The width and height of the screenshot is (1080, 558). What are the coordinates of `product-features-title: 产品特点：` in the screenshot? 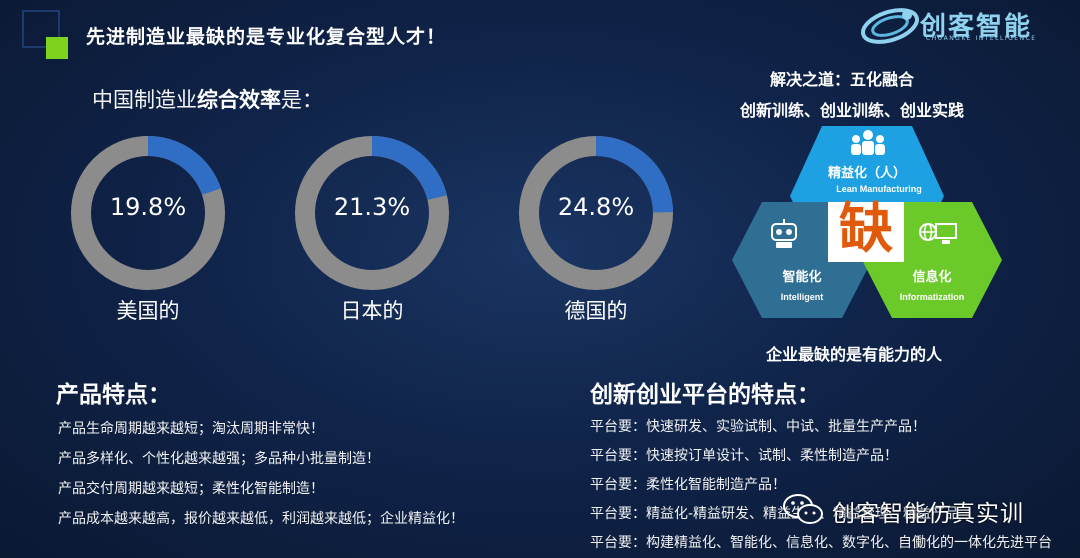 It's located at (113, 395).